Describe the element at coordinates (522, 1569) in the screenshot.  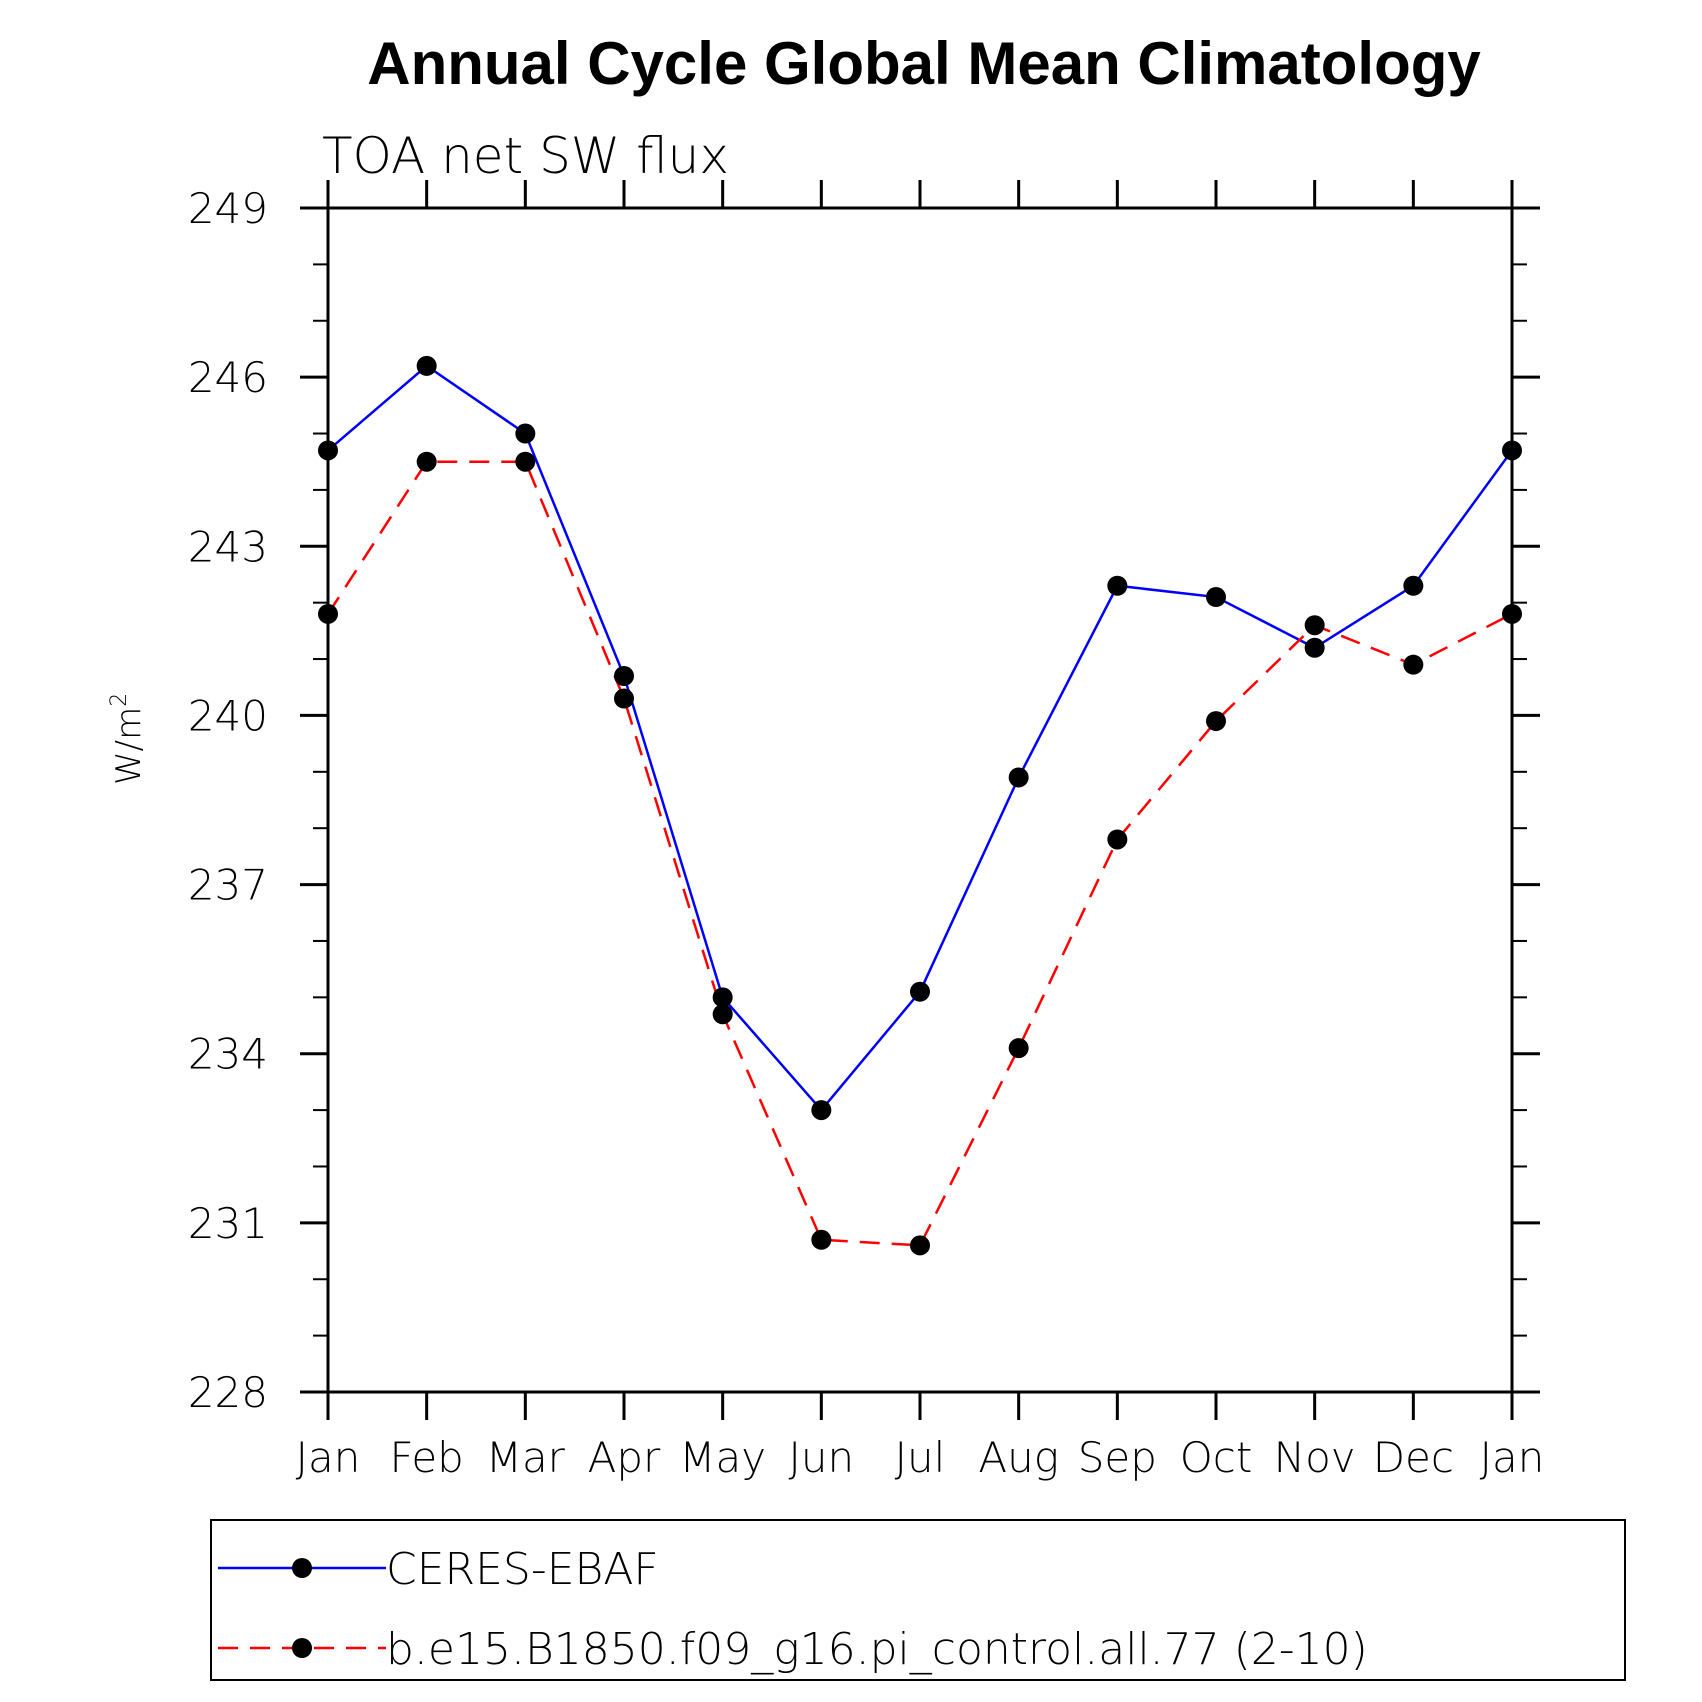
I see `legend-label: CERES-EBAF` at that location.